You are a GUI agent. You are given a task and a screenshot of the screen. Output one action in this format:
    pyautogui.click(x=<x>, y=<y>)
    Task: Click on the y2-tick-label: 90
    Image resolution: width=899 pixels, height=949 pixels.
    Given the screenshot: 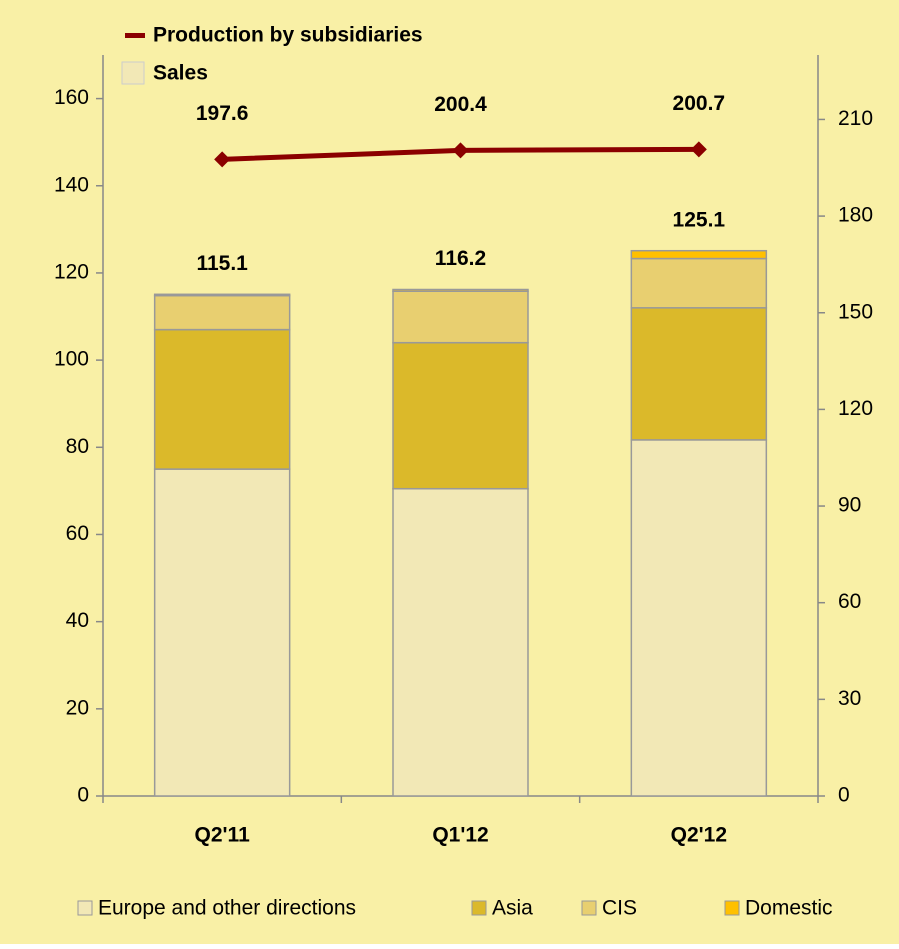 What is the action you would take?
    pyautogui.click(x=849, y=505)
    